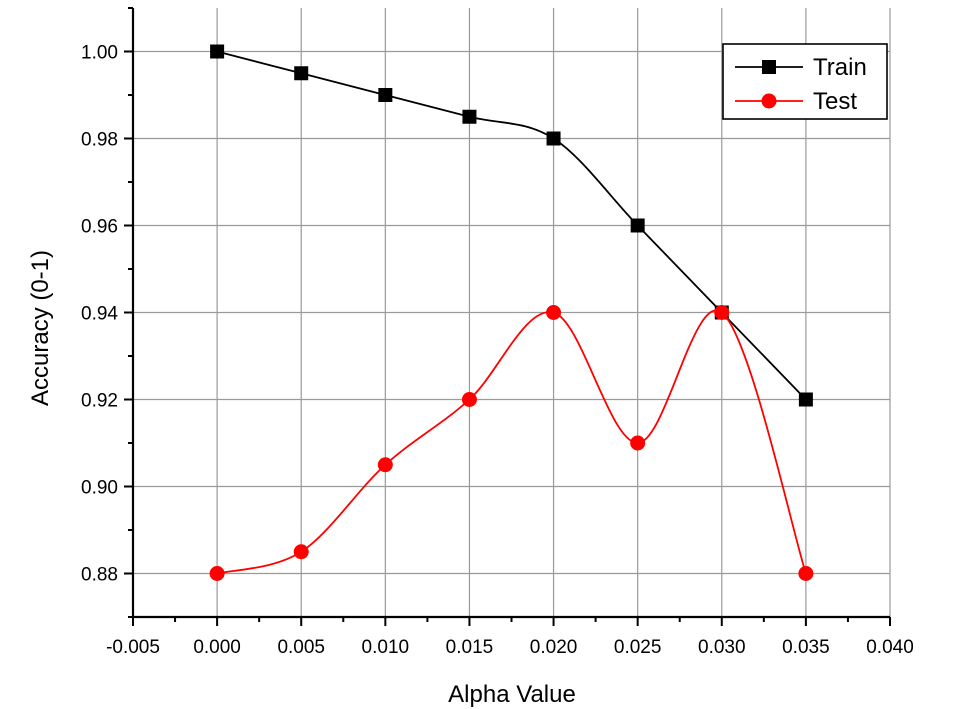  I want to click on legend-marker-test, so click(769, 101).